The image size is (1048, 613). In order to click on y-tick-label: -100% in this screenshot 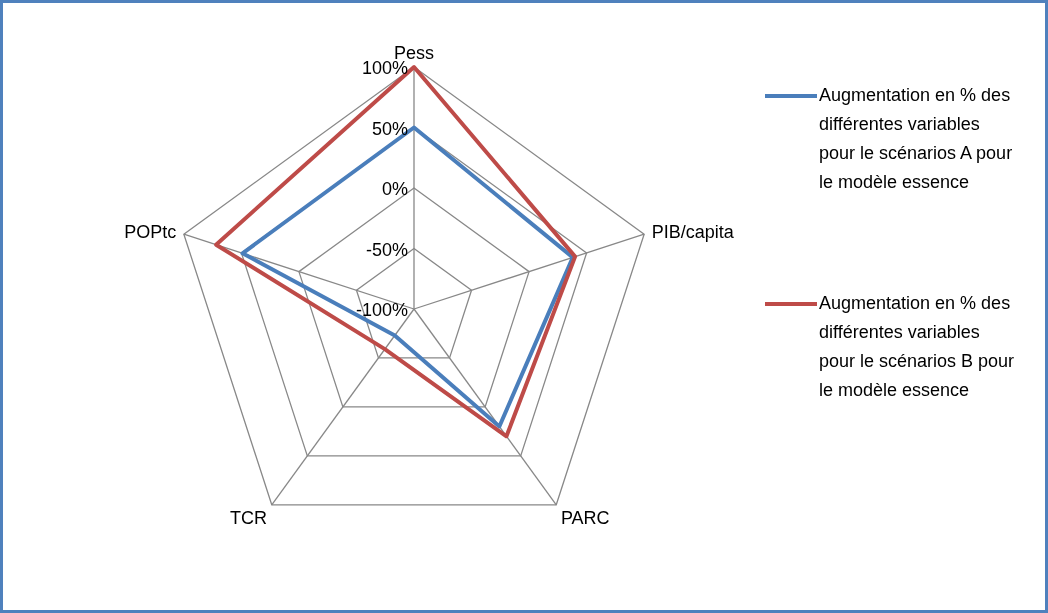, I will do `click(381, 310)`.